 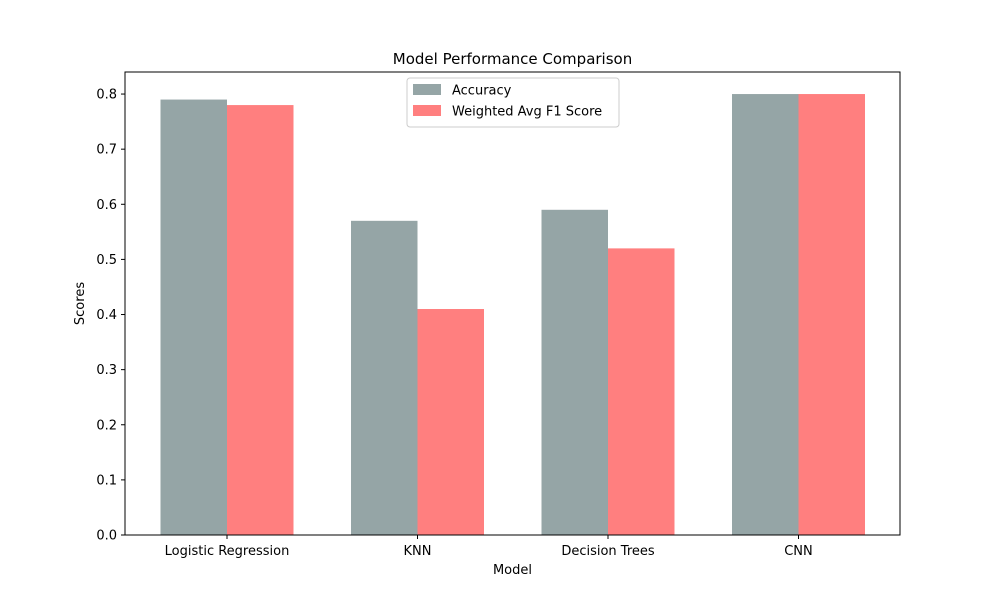 What do you see at coordinates (106, 425) in the screenshot?
I see `y-tick-label: 0.2` at bounding box center [106, 425].